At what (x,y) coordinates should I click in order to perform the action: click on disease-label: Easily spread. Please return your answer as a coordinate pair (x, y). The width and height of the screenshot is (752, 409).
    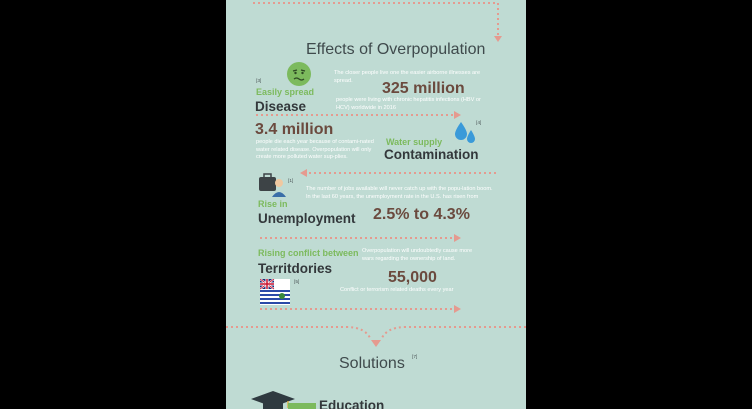
    Looking at the image, I should click on (285, 92).